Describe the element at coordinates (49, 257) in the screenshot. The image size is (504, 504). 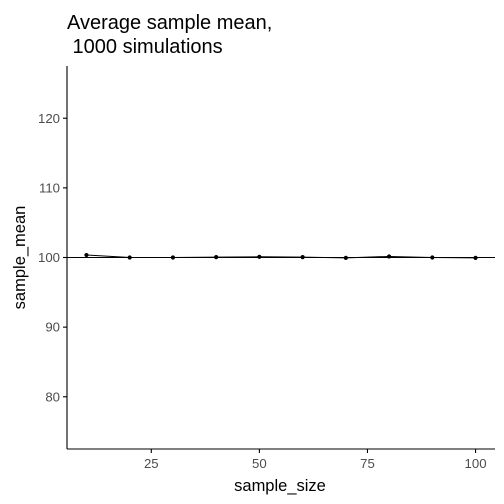
I see `y-tick-label: 100` at that location.